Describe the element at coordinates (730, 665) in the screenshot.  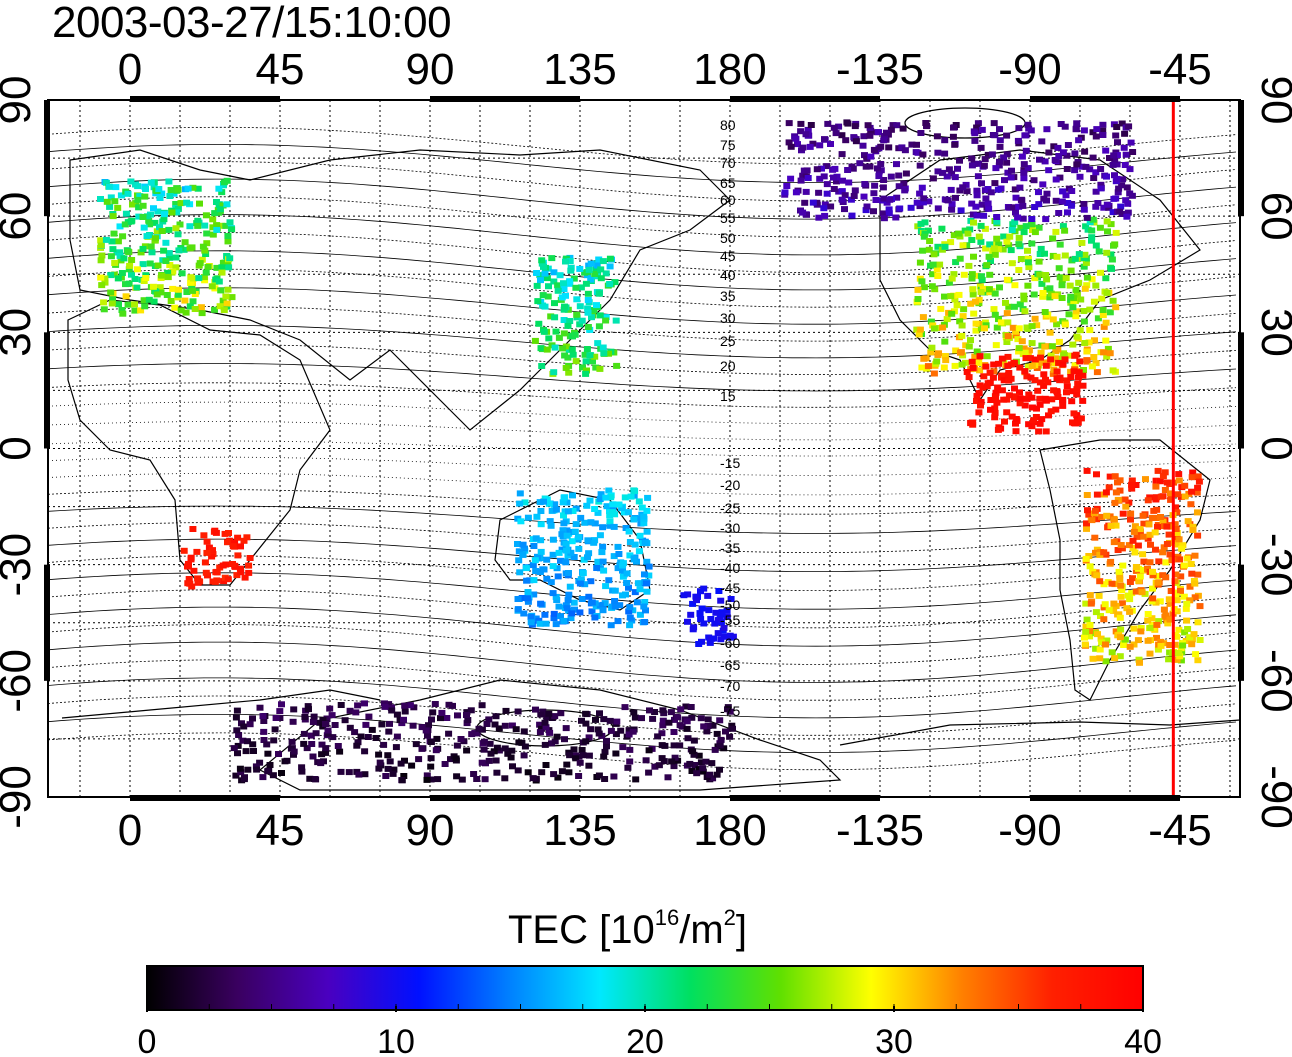
I see `contour-label: -65` at that location.